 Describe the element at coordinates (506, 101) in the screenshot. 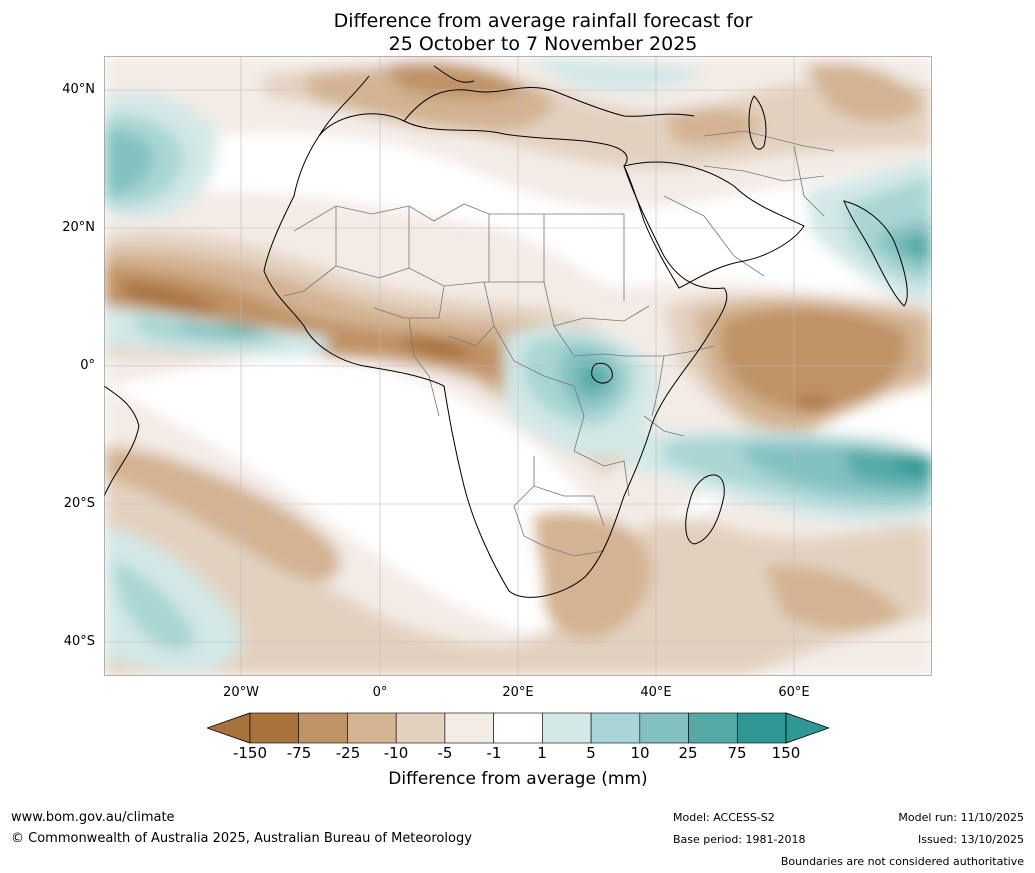

I see `europe-coastline` at that location.